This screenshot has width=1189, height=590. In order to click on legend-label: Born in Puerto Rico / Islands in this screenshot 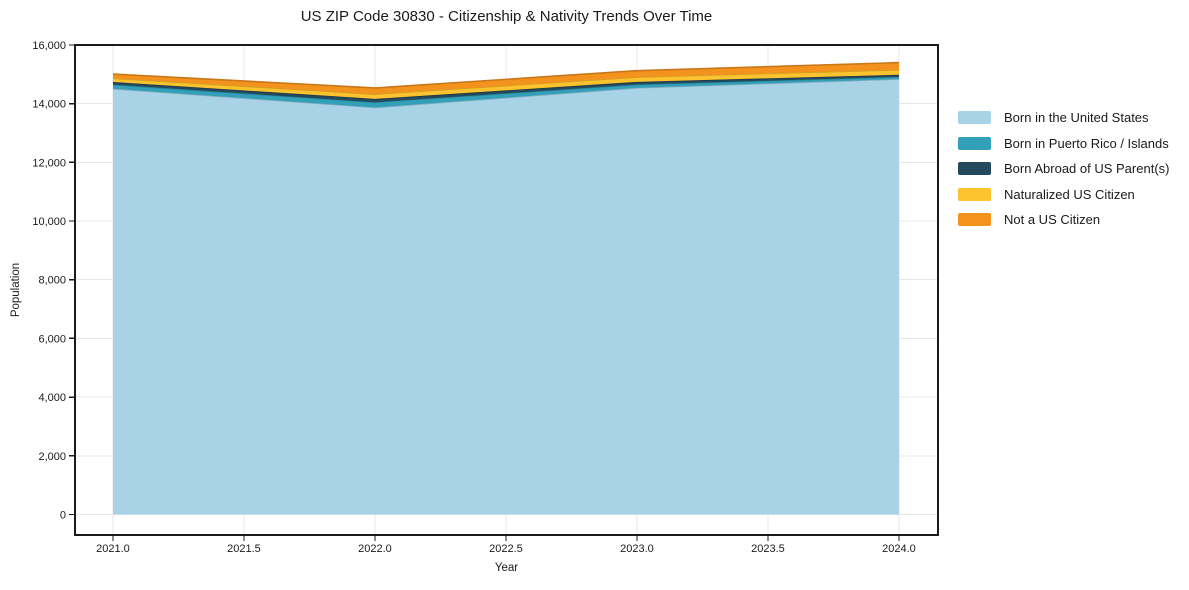, I will do `click(1086, 143)`.